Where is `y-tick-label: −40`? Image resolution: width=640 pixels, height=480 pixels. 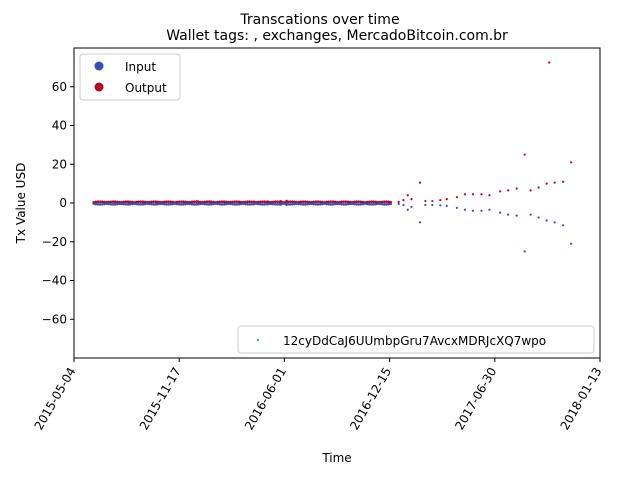 y-tick-label: −40 is located at coordinates (54, 281).